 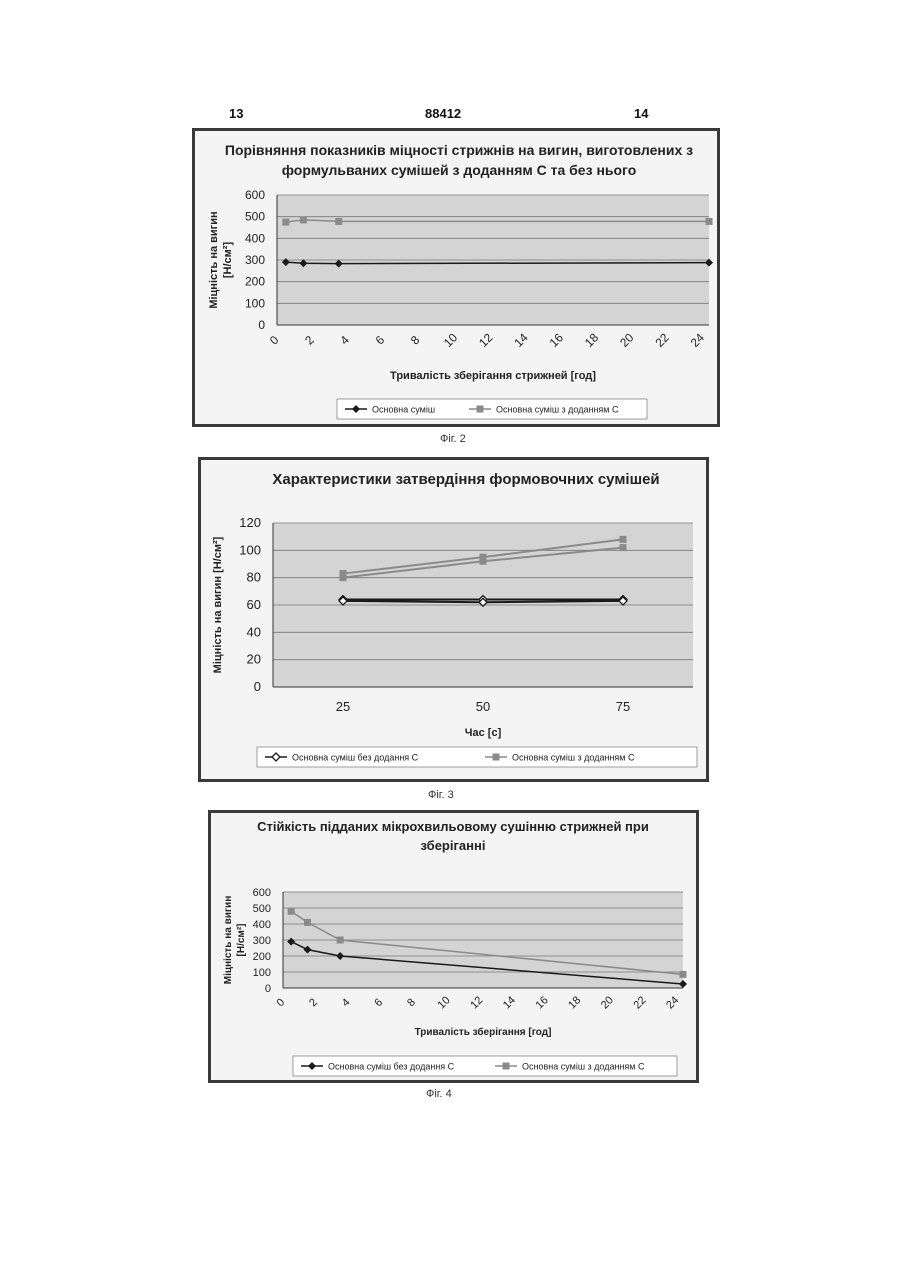 What do you see at coordinates (254, 631) in the screenshot?
I see `chart-3-y-tick-label: 40` at bounding box center [254, 631].